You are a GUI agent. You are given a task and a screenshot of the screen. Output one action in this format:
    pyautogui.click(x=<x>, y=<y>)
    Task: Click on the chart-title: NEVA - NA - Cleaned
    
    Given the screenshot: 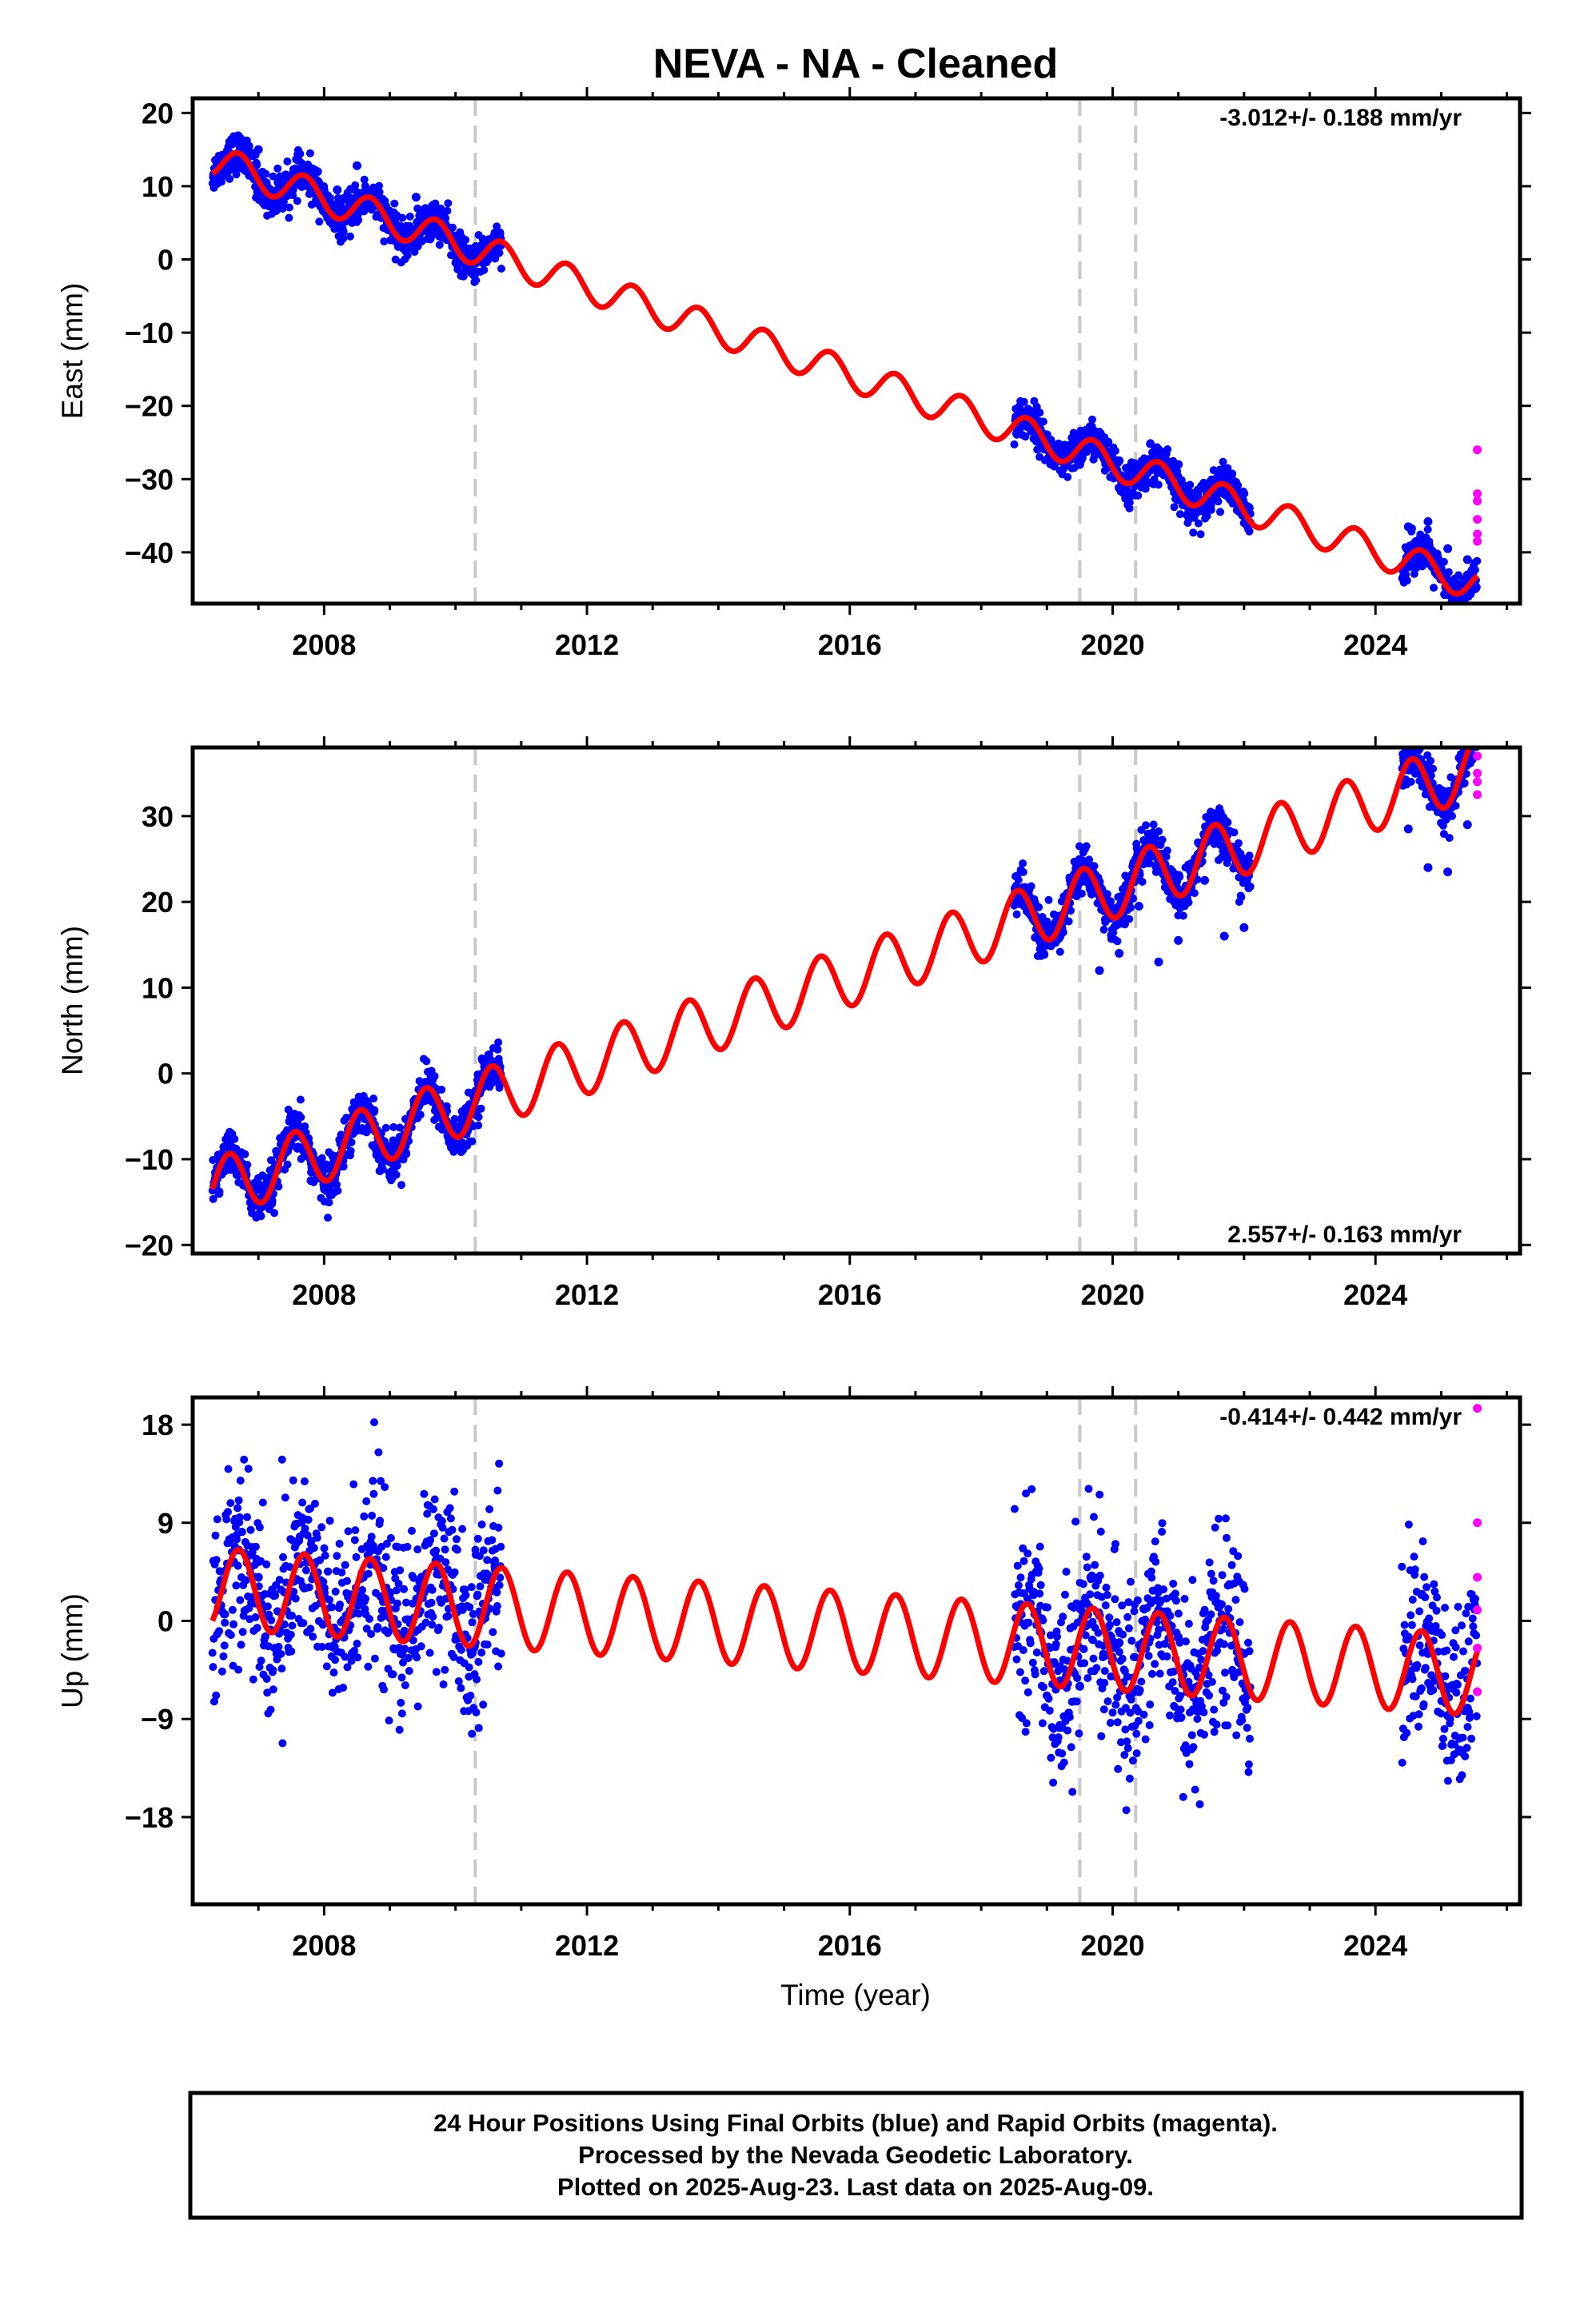 What is the action you would take?
    pyautogui.click(x=856, y=64)
    